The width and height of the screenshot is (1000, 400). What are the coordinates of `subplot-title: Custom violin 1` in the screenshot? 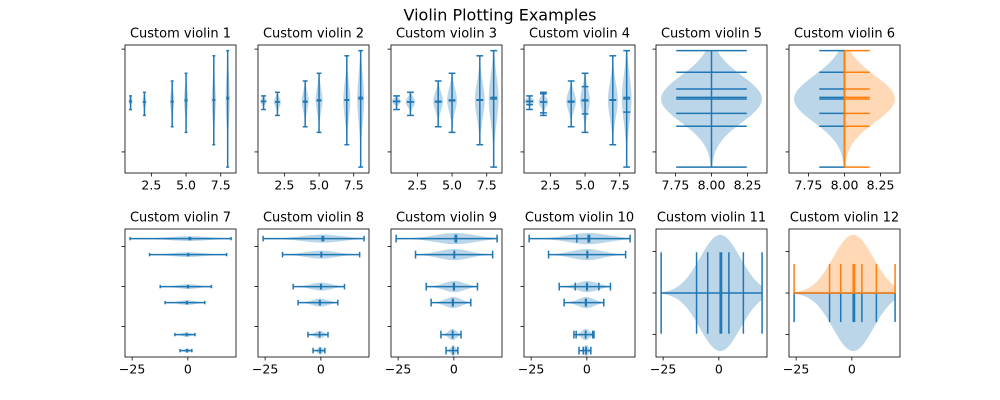 It's located at (180, 34).